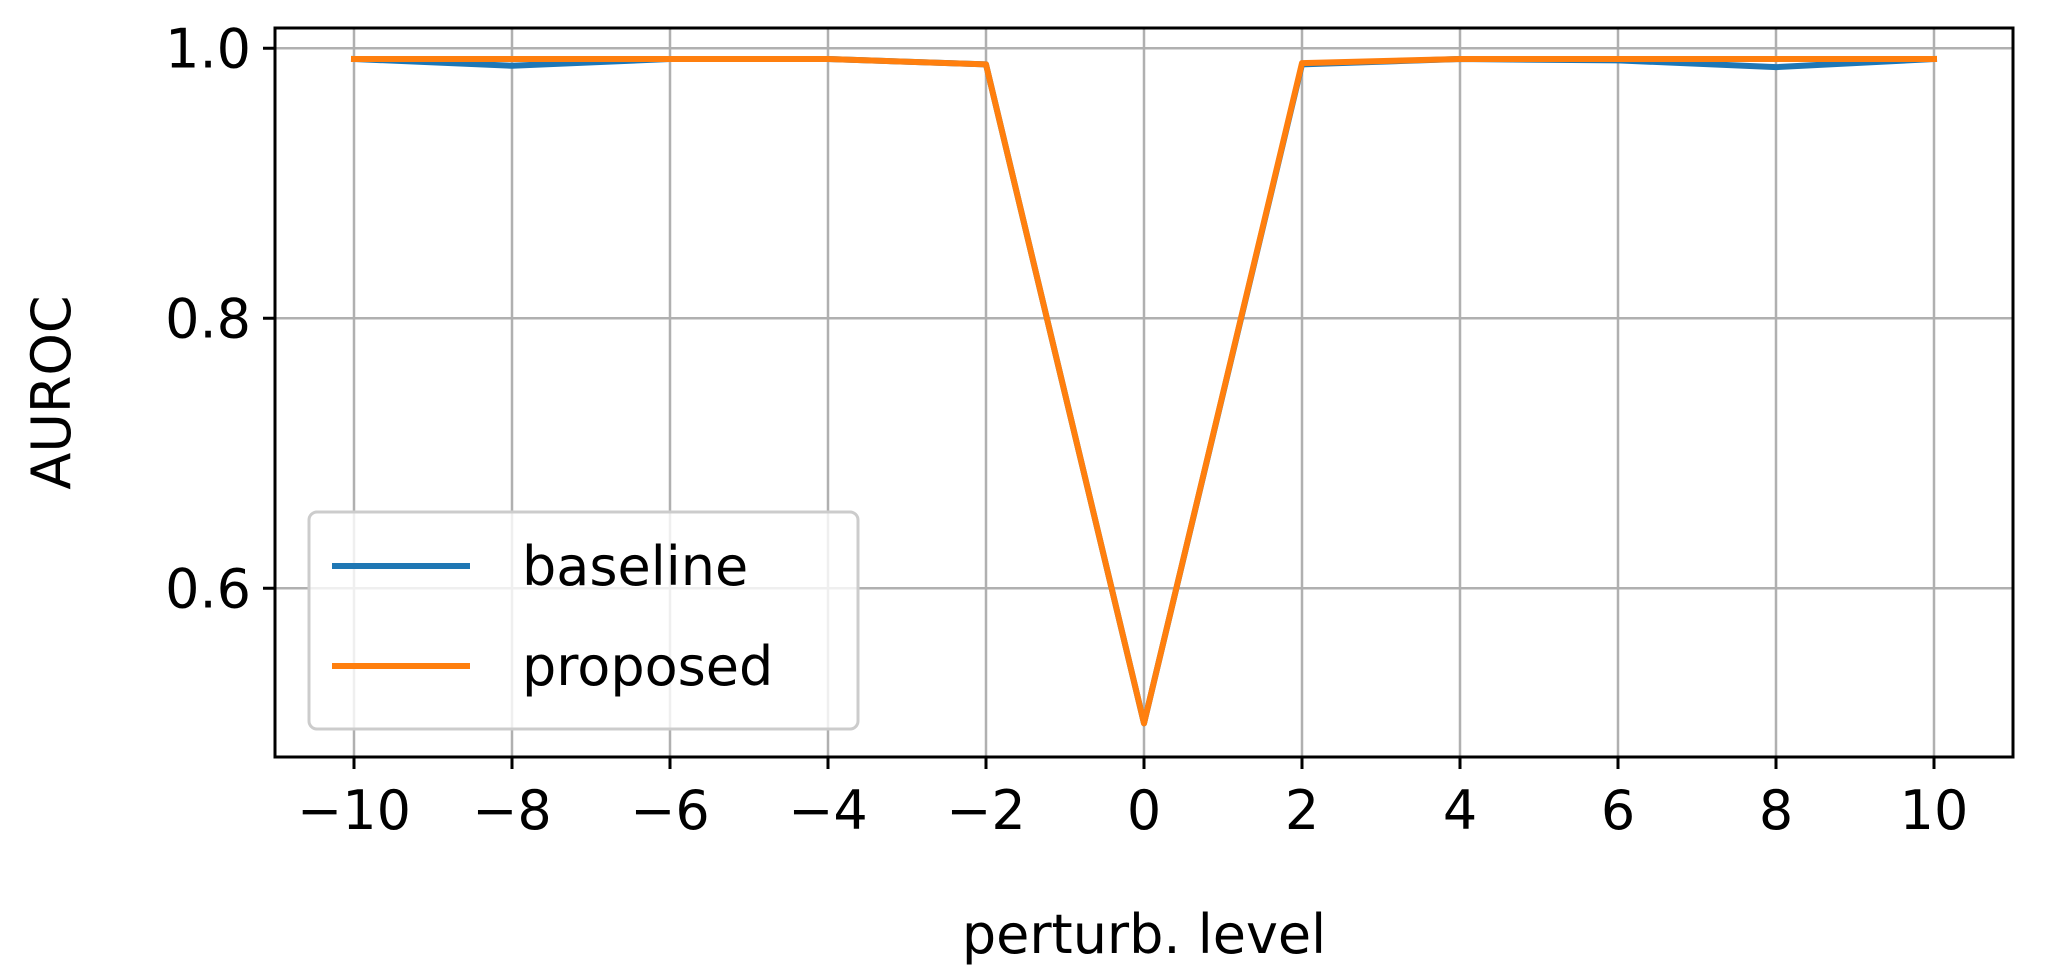 This screenshot has width=2047, height=975. I want to click on y-tick-label: 1.0, so click(208, 48).